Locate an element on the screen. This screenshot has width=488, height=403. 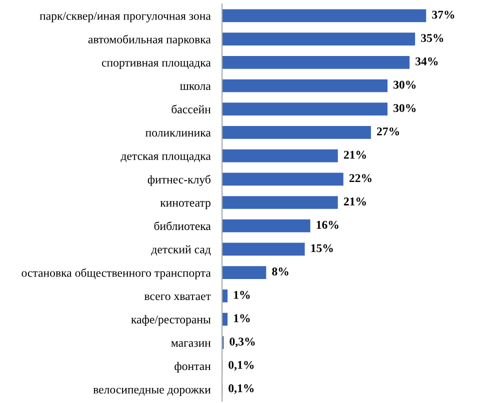
y-tick-label: автомобильная парковка is located at coordinates (149, 40).